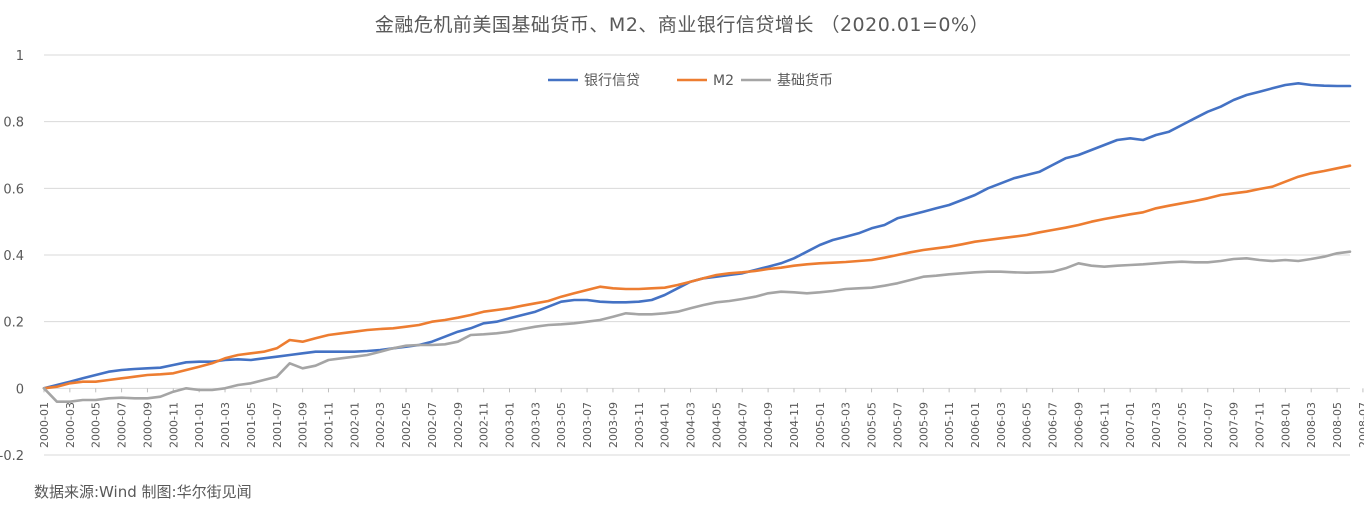  Describe the element at coordinates (846, 425) in the screenshot. I see `x-tick-label: 2005-03` at that location.